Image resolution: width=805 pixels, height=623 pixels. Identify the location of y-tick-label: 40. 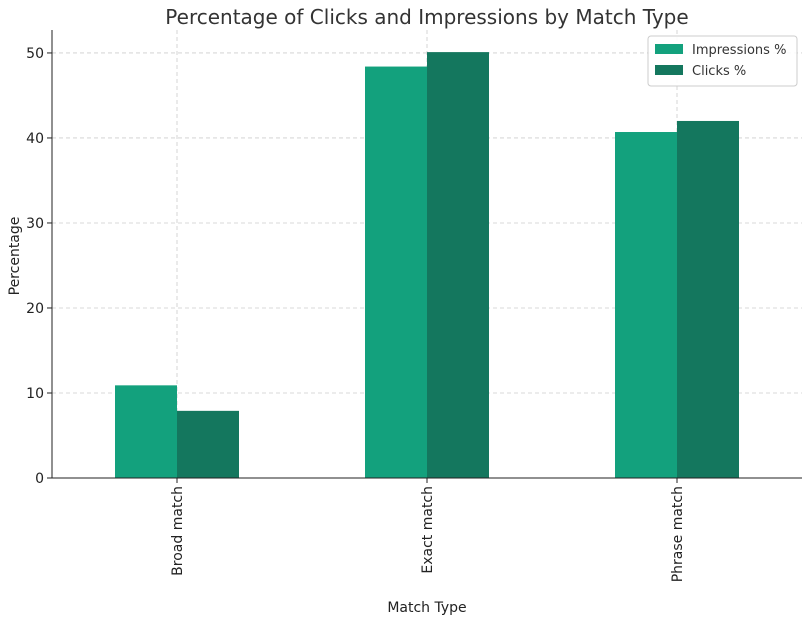
(35, 139).